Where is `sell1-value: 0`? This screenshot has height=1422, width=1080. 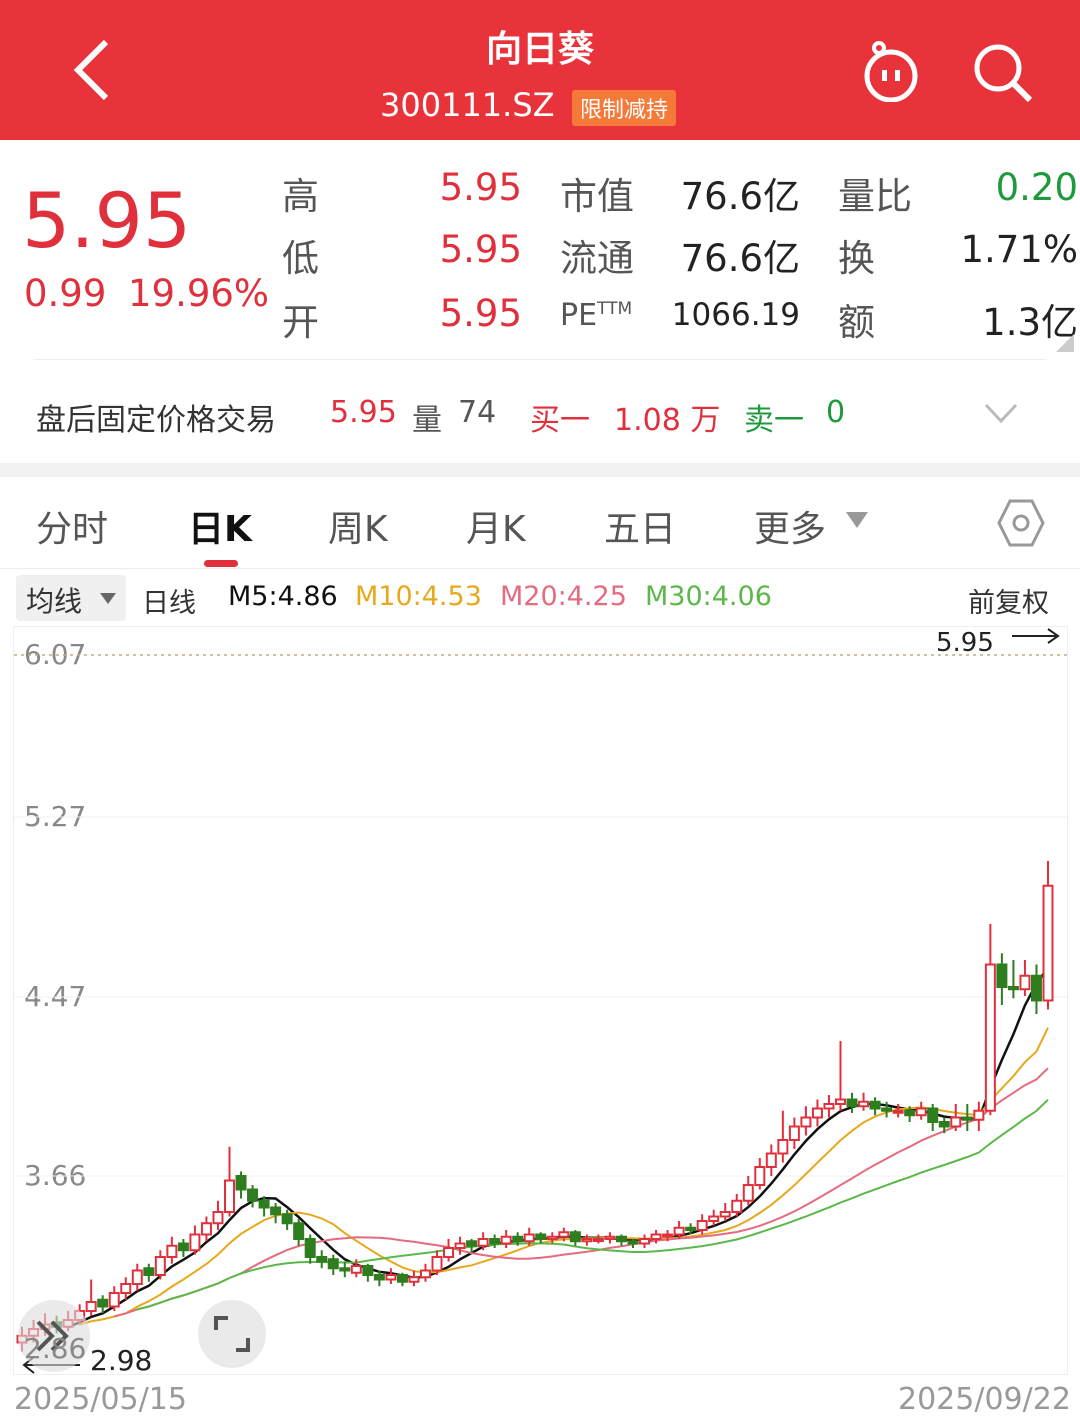 sell1-value: 0 is located at coordinates (836, 412).